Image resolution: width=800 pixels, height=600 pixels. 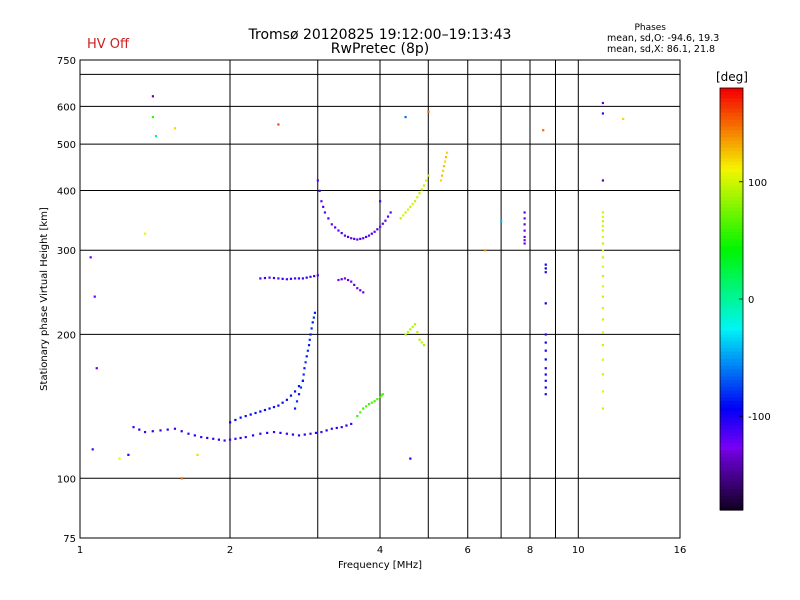 What do you see at coordinates (66, 107) in the screenshot?
I see `y-tick-label: 600` at bounding box center [66, 107].